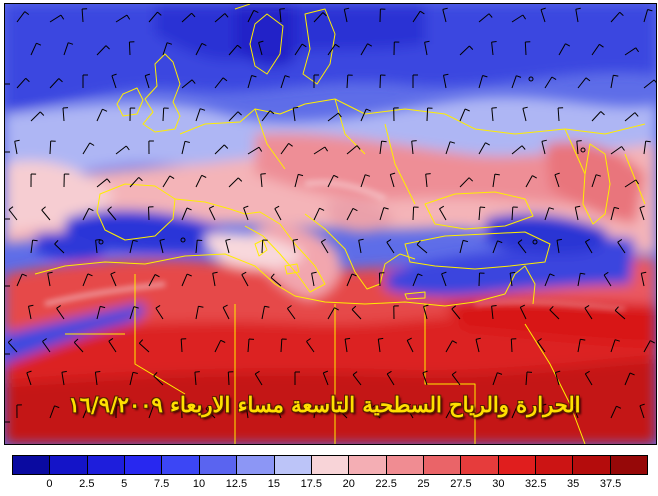 Image resolution: width=658 pixels, height=496 pixels. What do you see at coordinates (124, 484) in the screenshot?
I see `colorbar-tick-label: 5` at bounding box center [124, 484].